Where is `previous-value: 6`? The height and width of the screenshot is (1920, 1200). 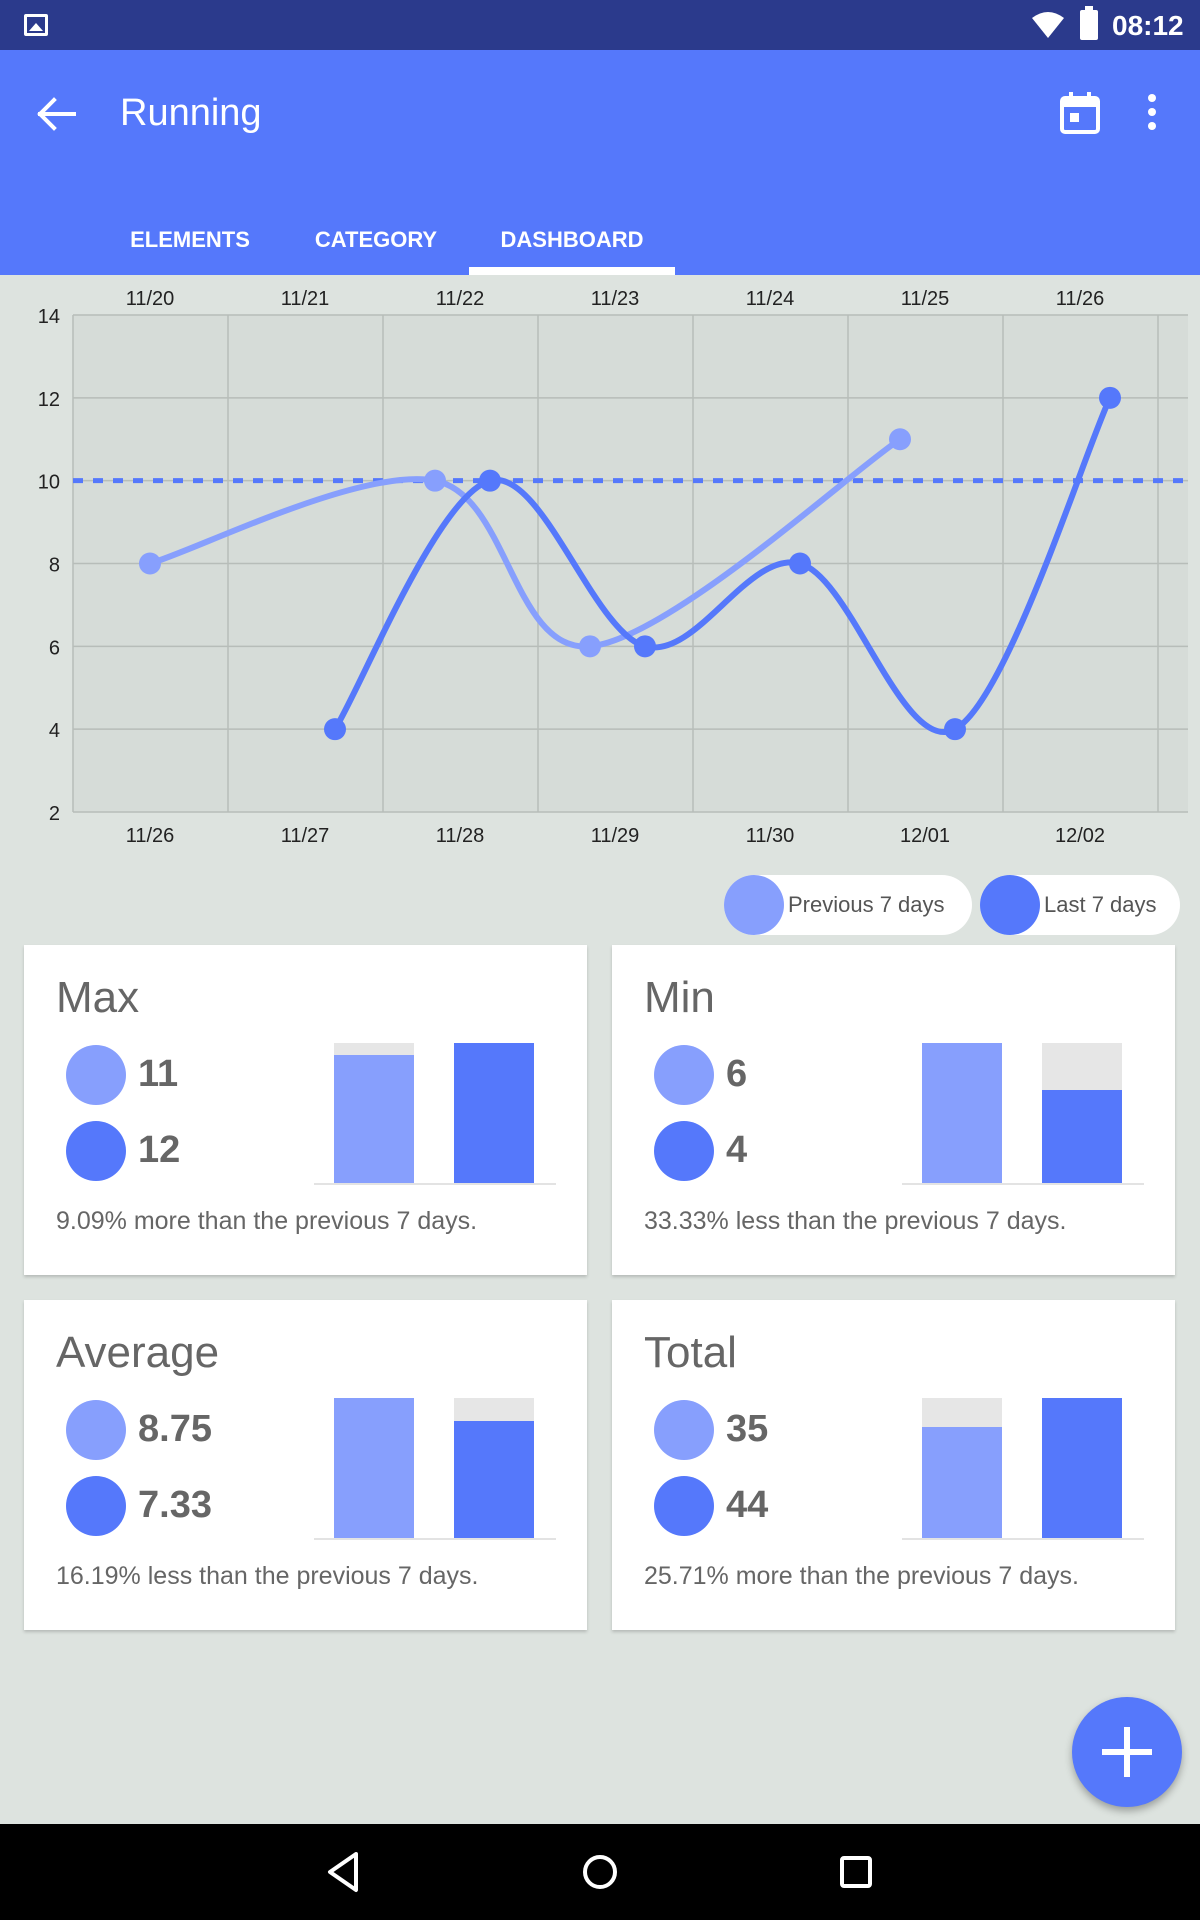
previous-value: 6 is located at coordinates (737, 1074).